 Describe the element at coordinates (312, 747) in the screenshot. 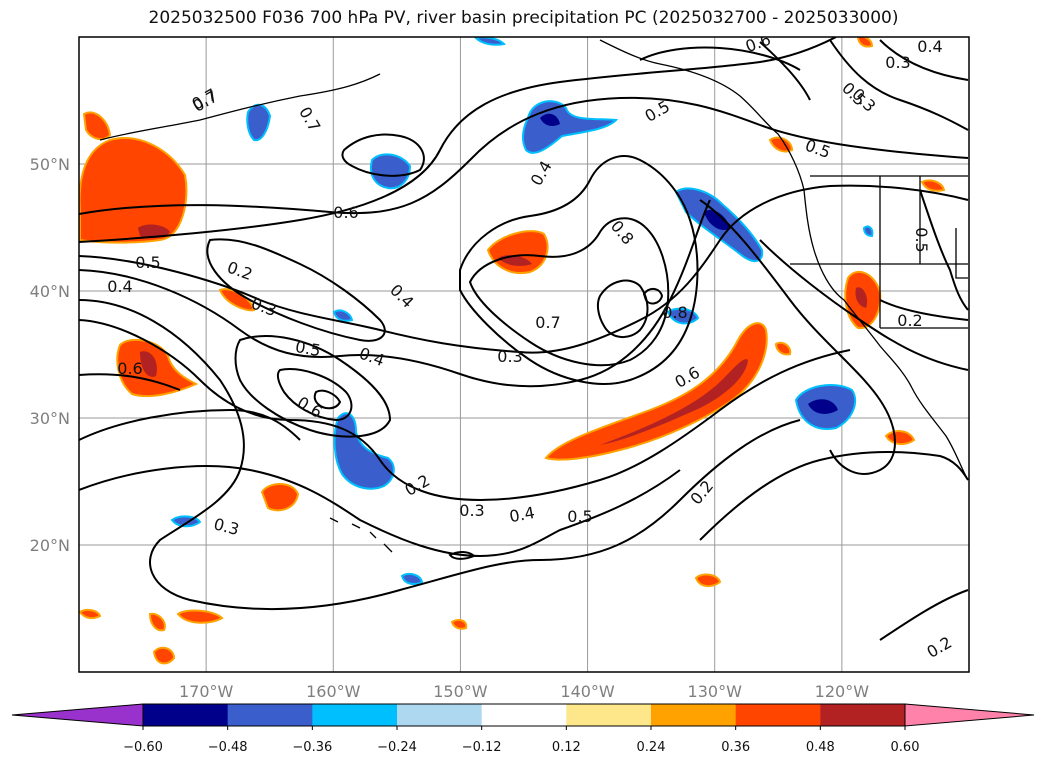

I see `colorbar-tick-label: −0.36` at that location.